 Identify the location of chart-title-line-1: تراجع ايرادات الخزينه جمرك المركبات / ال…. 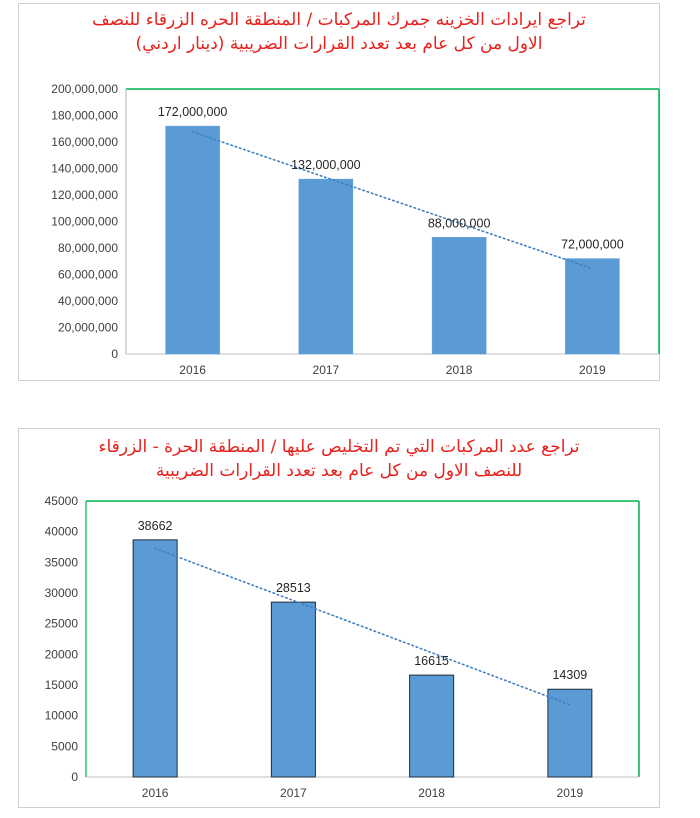
(339, 20).